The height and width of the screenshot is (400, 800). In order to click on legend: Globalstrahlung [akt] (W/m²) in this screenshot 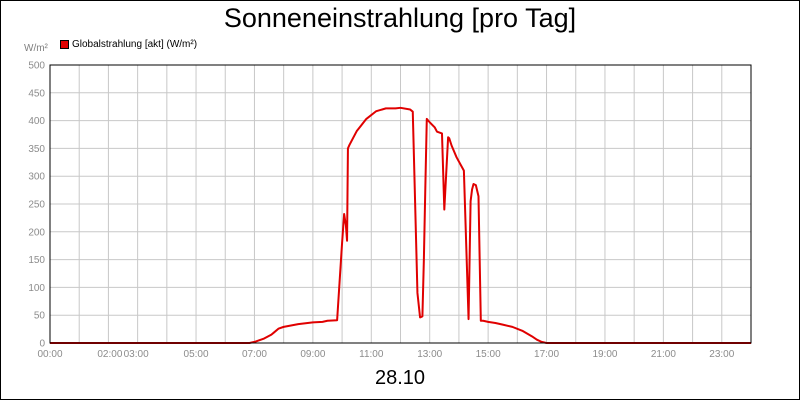, I will do `click(128, 44)`.